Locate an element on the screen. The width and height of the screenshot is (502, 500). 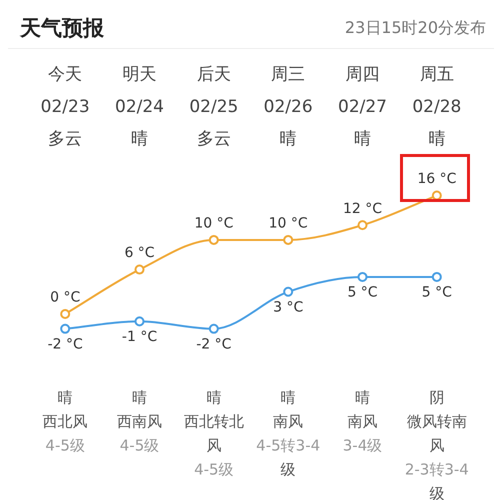
x-tick-label: 今天 02/23 多云 is located at coordinates (65, 107).